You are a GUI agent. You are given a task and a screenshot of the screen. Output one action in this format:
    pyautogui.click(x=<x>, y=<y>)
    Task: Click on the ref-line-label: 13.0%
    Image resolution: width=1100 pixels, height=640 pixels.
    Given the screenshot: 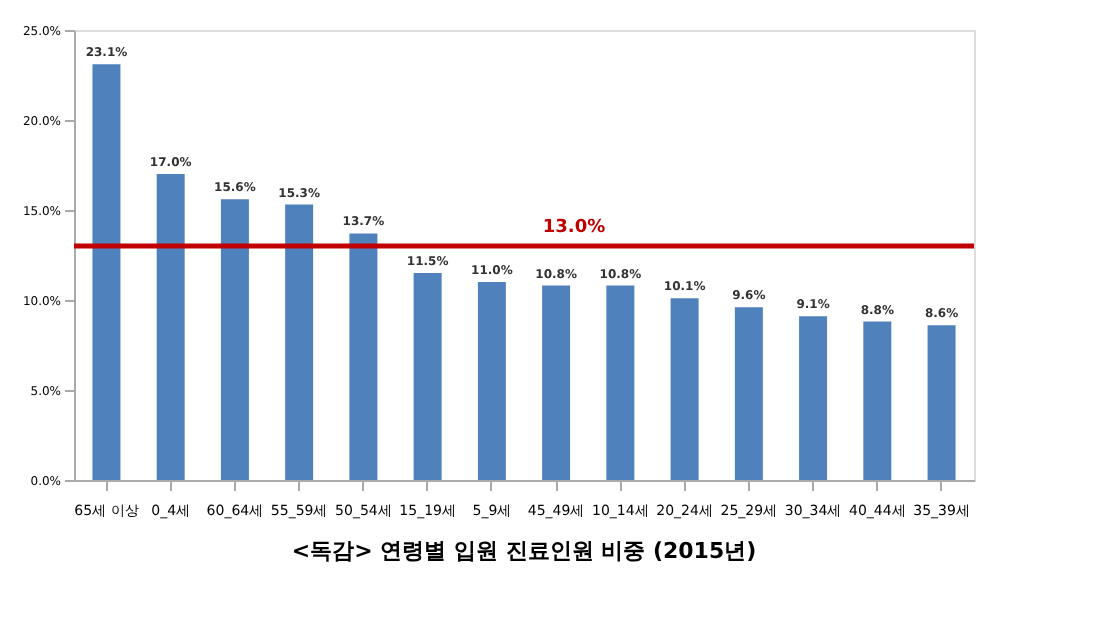 What is the action you would take?
    pyautogui.click(x=574, y=228)
    